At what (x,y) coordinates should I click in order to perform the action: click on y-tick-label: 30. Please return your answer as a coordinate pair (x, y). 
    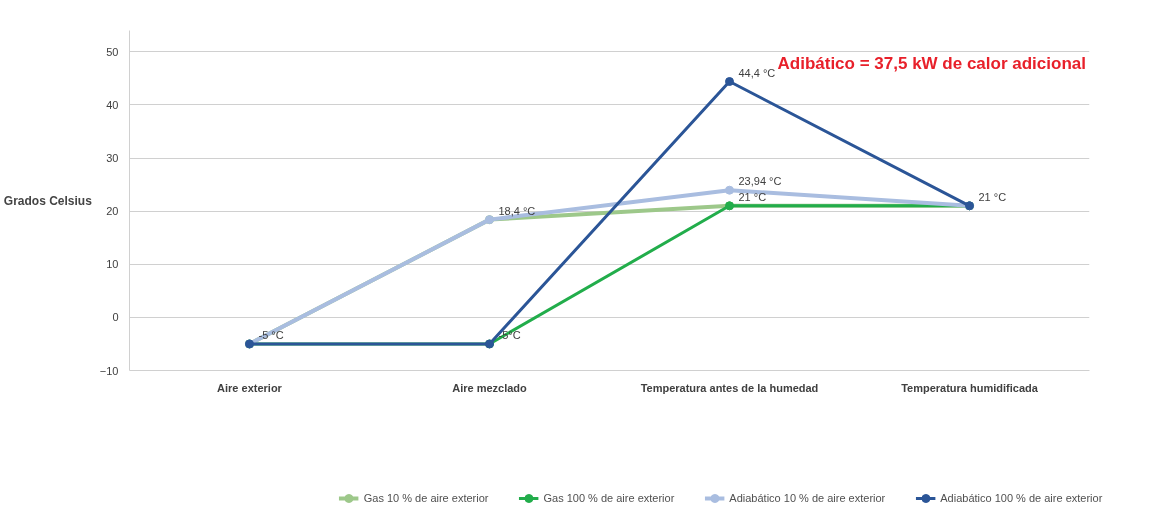
    Looking at the image, I should click on (112, 158).